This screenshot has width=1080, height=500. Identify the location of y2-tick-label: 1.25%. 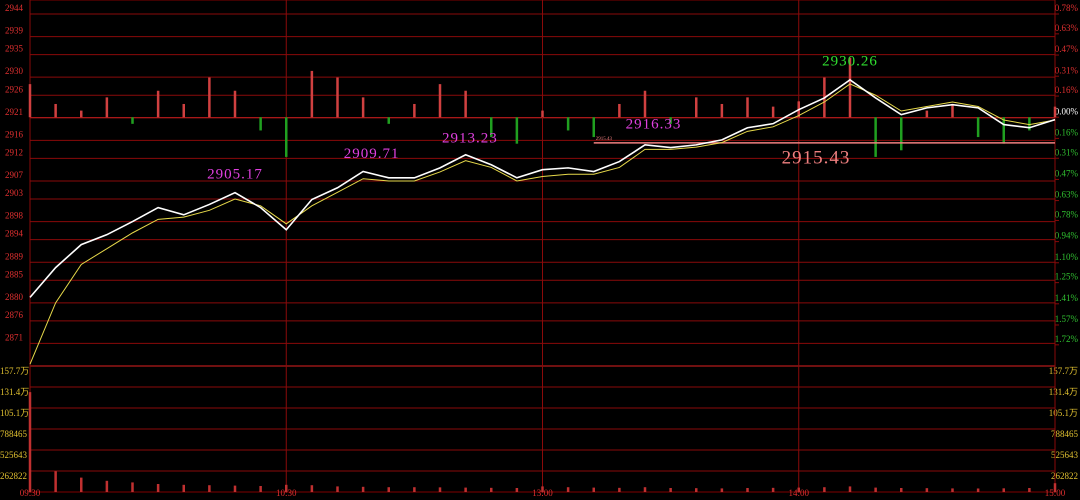
(1067, 277).